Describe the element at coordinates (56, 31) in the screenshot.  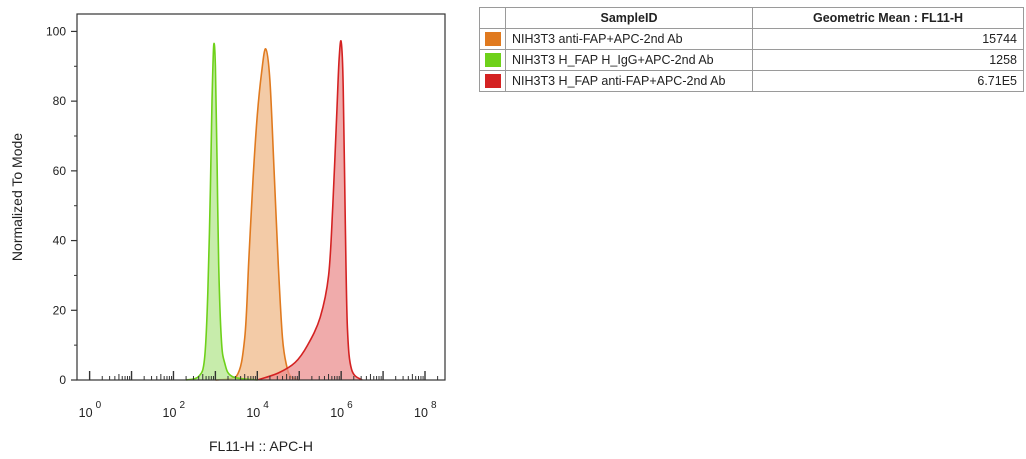
I see `y-tick-label: 100` at that location.